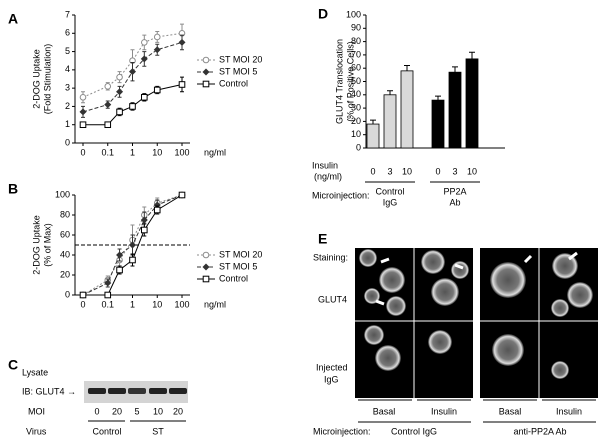 This screenshot has height=441, width=605. I want to click on panel-label: E, so click(322, 239).